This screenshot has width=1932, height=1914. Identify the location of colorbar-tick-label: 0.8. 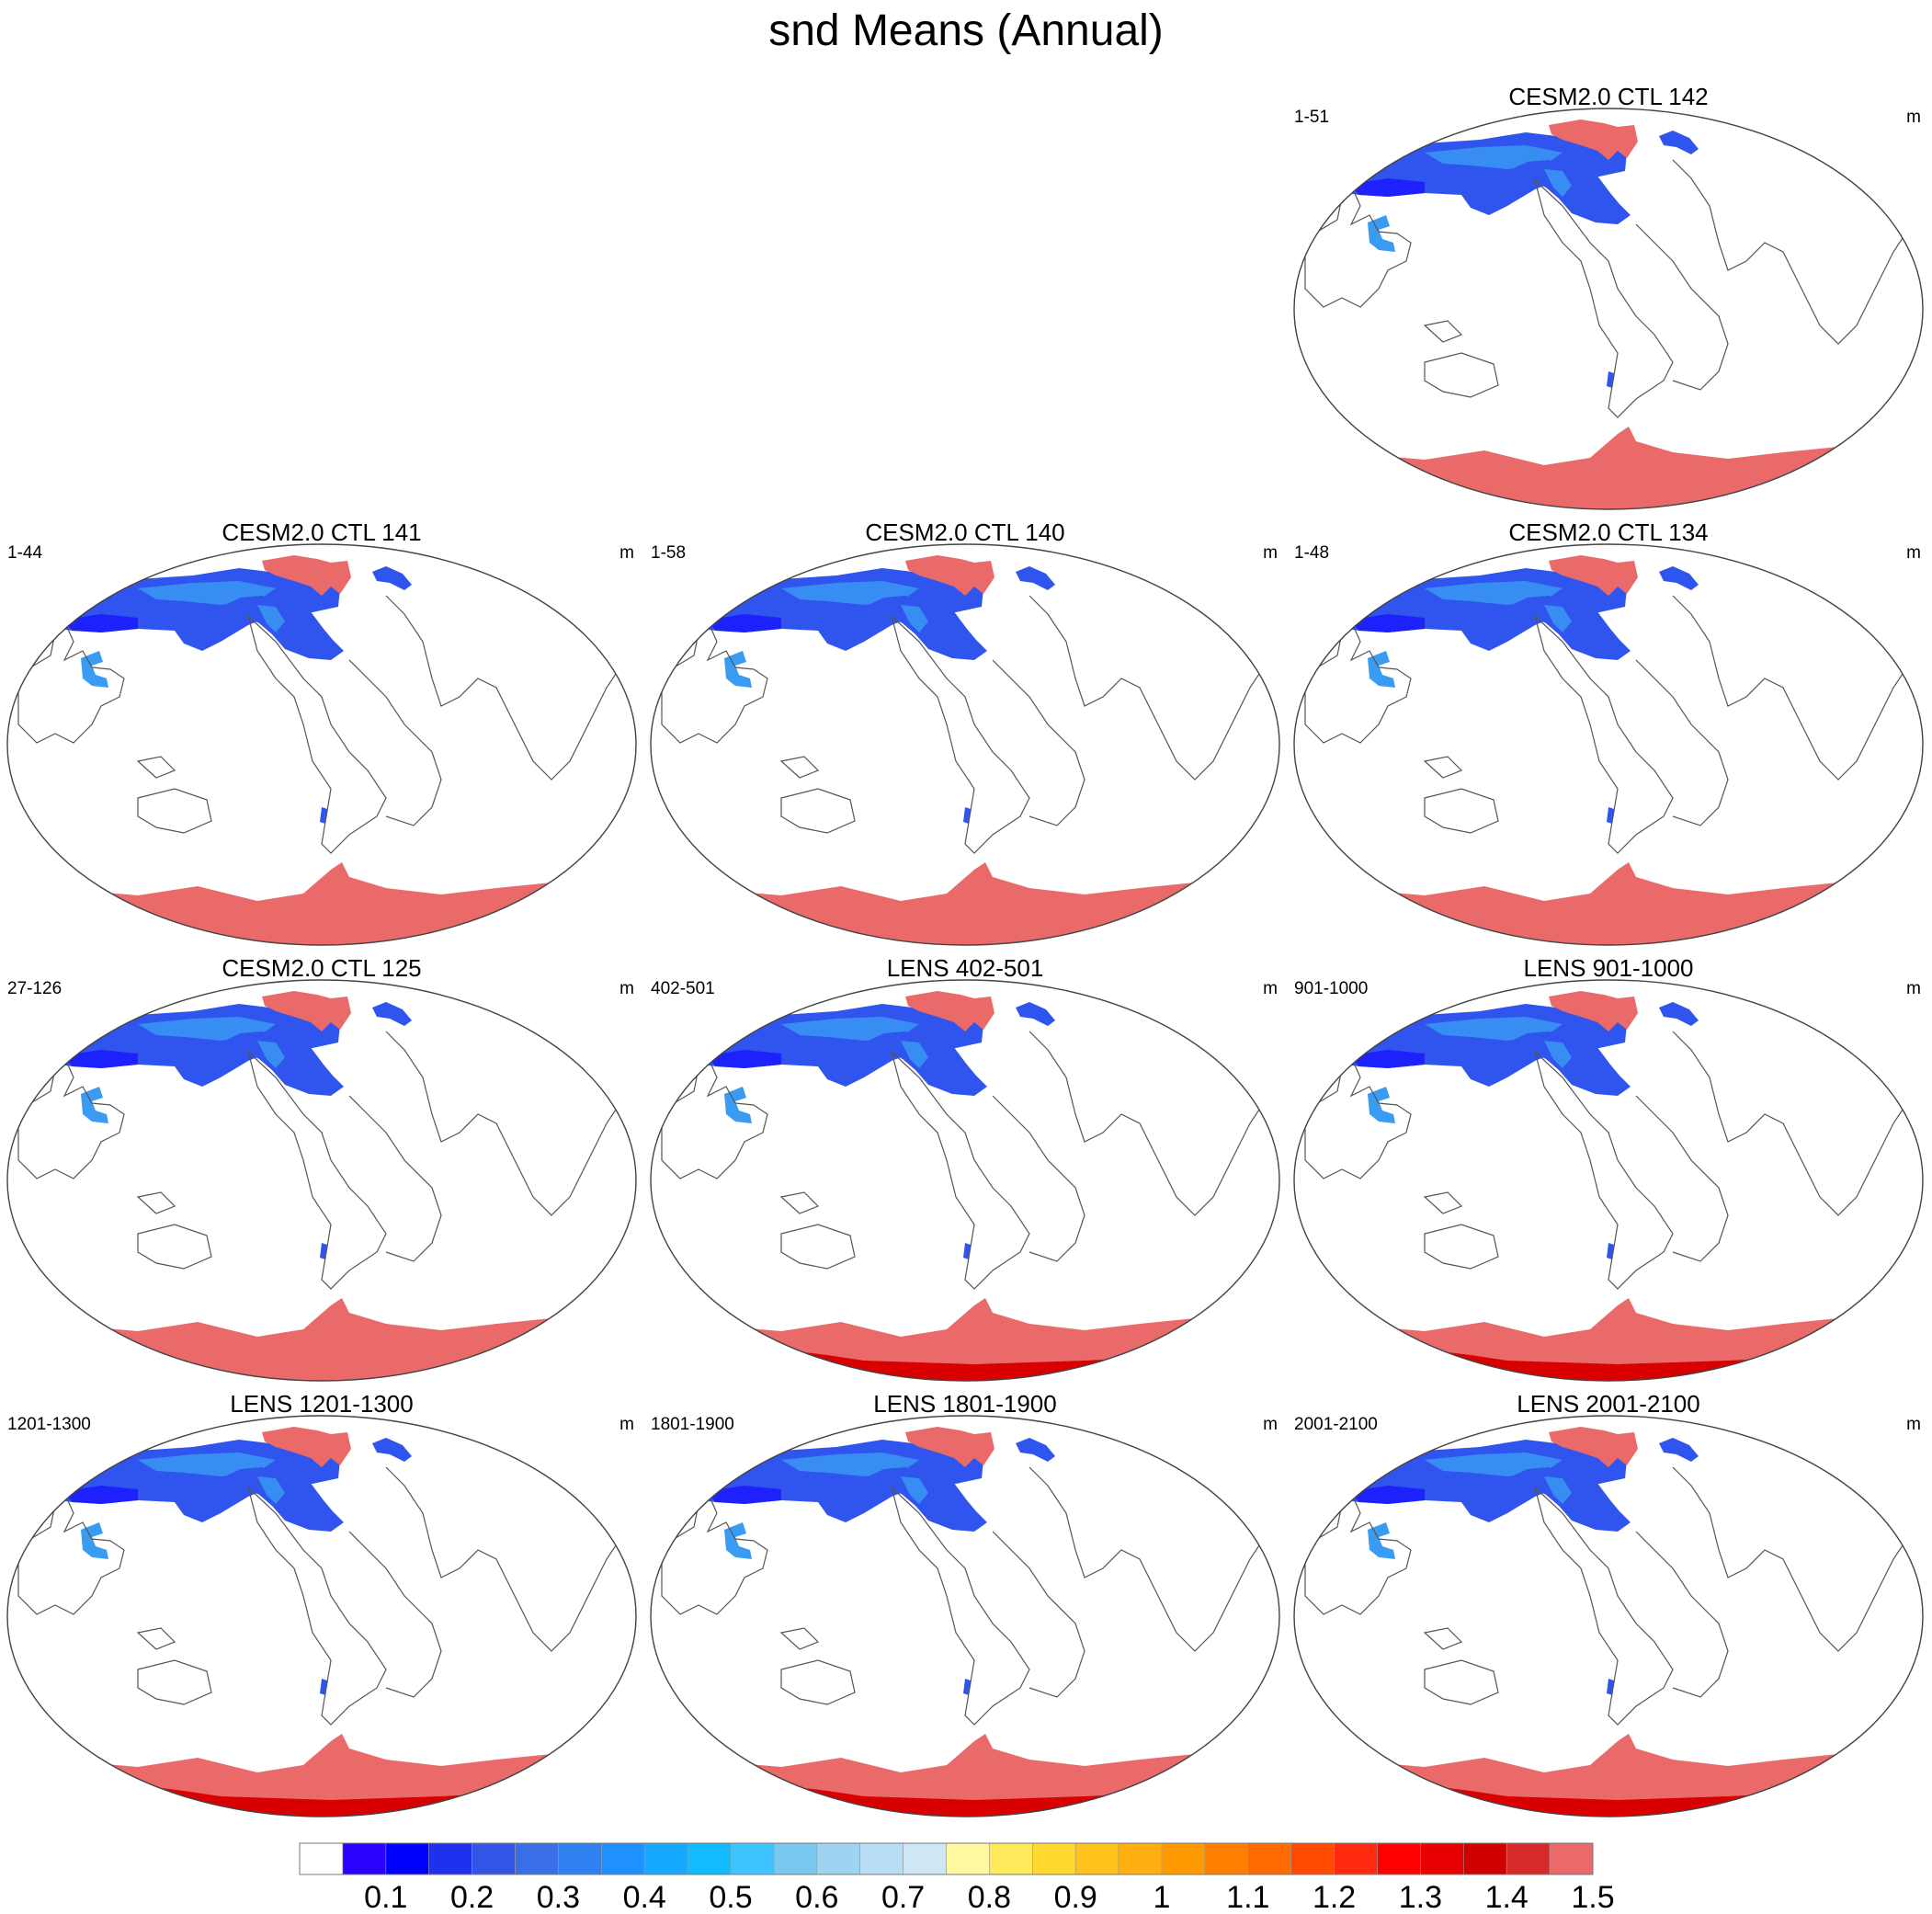
(990, 1897).